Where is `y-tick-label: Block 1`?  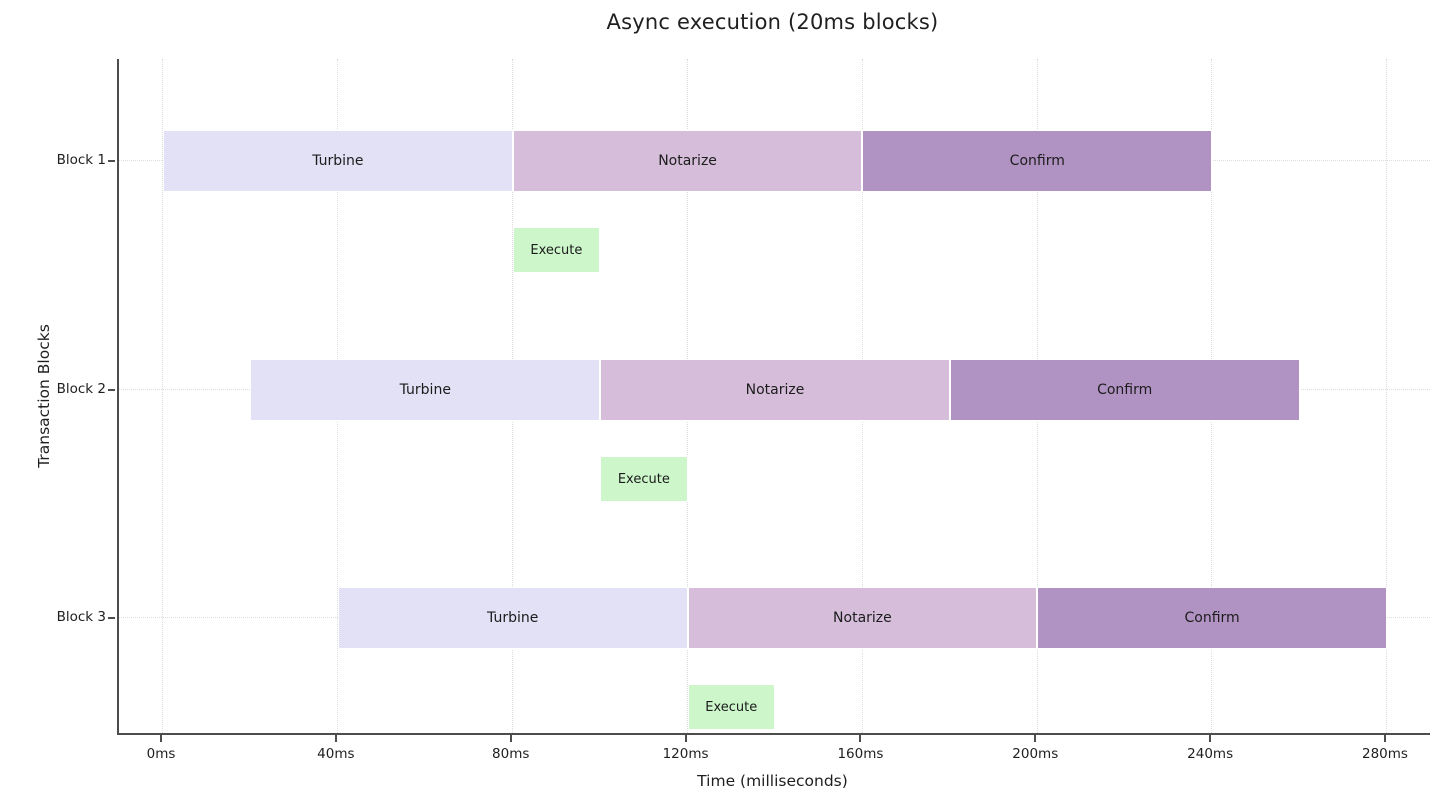 y-tick-label: Block 1 is located at coordinates (81, 160).